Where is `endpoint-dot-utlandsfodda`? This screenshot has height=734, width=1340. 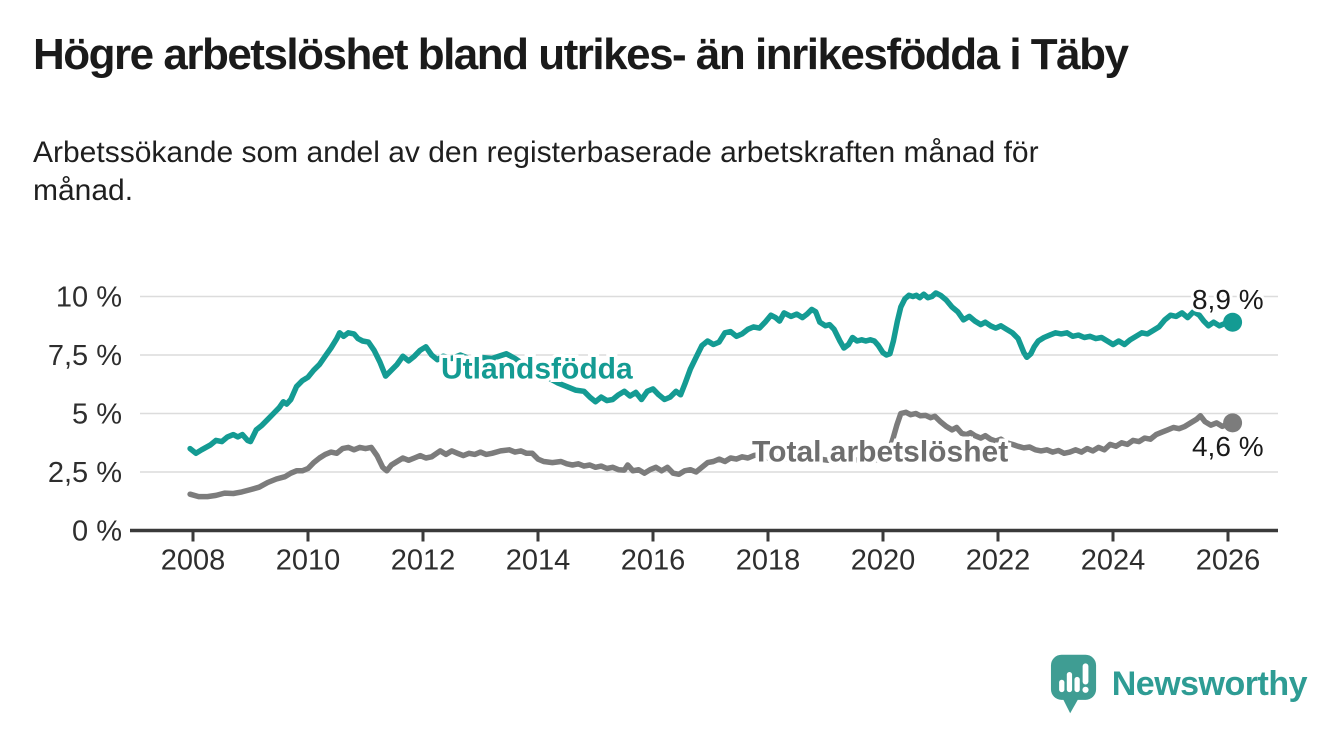
endpoint-dot-utlandsfodda is located at coordinates (1233, 322).